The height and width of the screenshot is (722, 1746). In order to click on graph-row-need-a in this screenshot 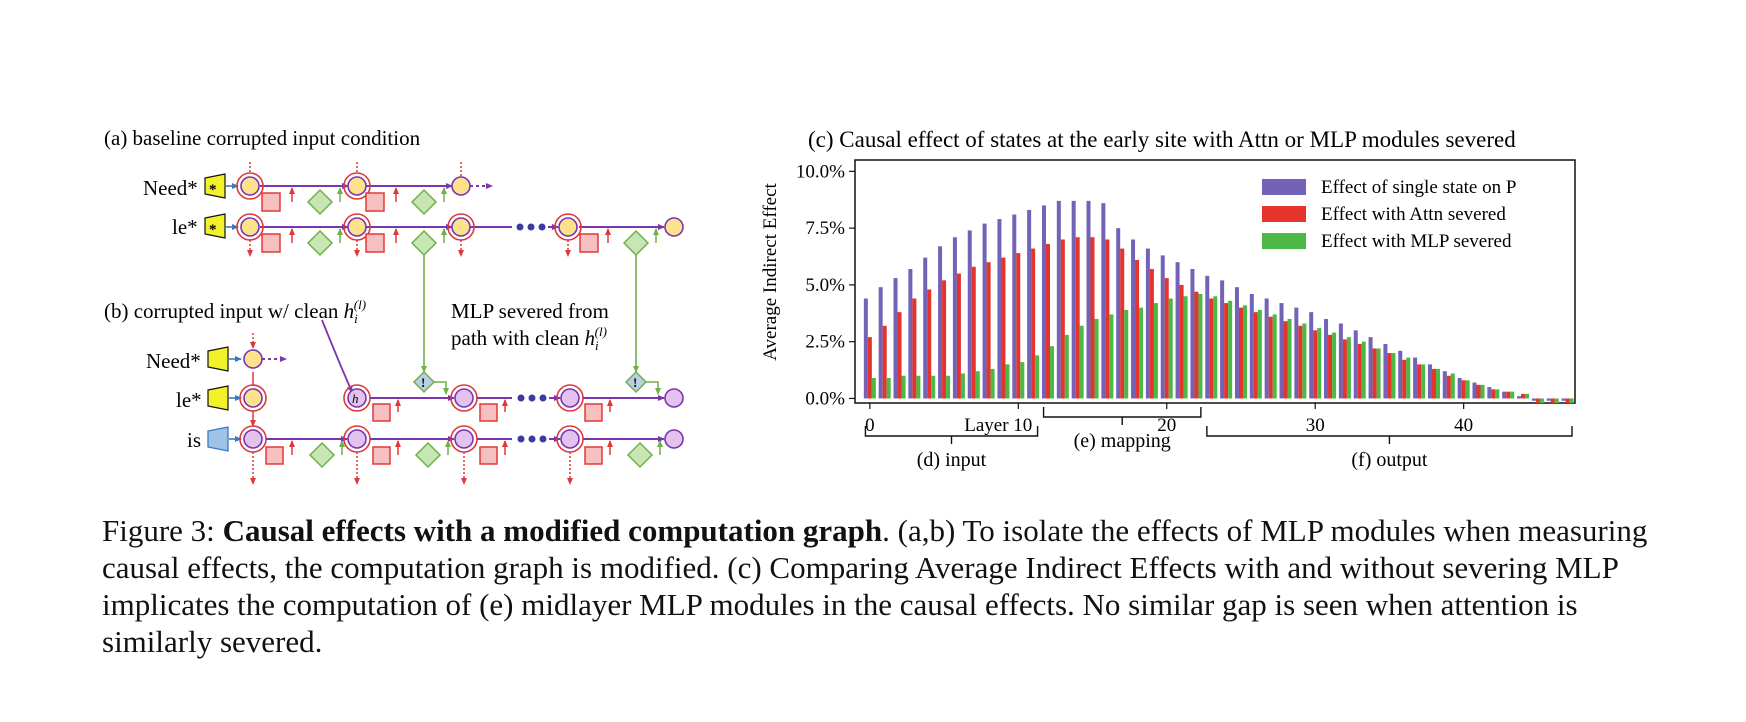, I will do `click(364, 189)`.